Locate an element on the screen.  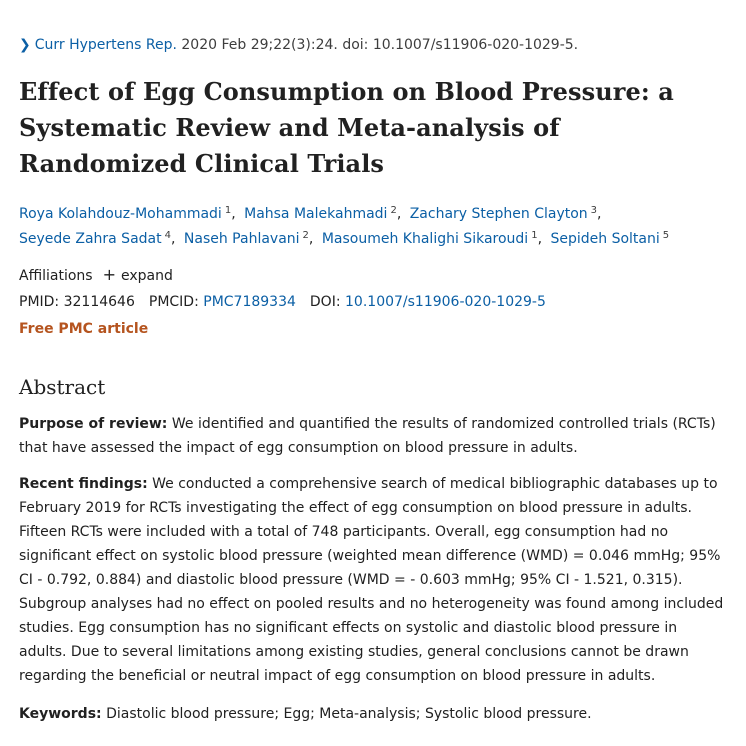
findings-label: Recent findings: is located at coordinates (83, 484).